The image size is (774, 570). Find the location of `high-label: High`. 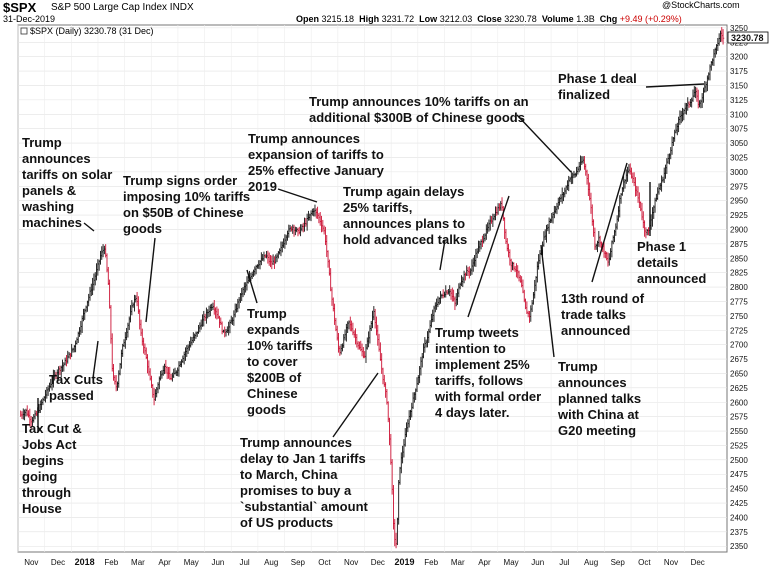

high-label: High is located at coordinates (369, 19).